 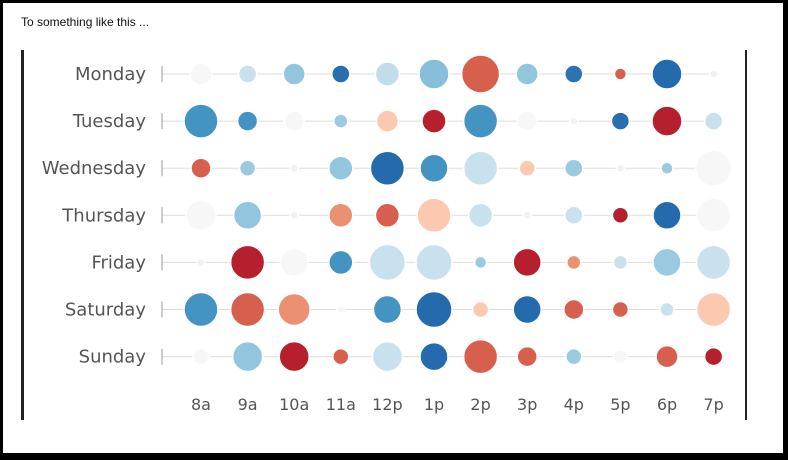 What do you see at coordinates (620, 404) in the screenshot?
I see `x-tick-label: 5p` at bounding box center [620, 404].